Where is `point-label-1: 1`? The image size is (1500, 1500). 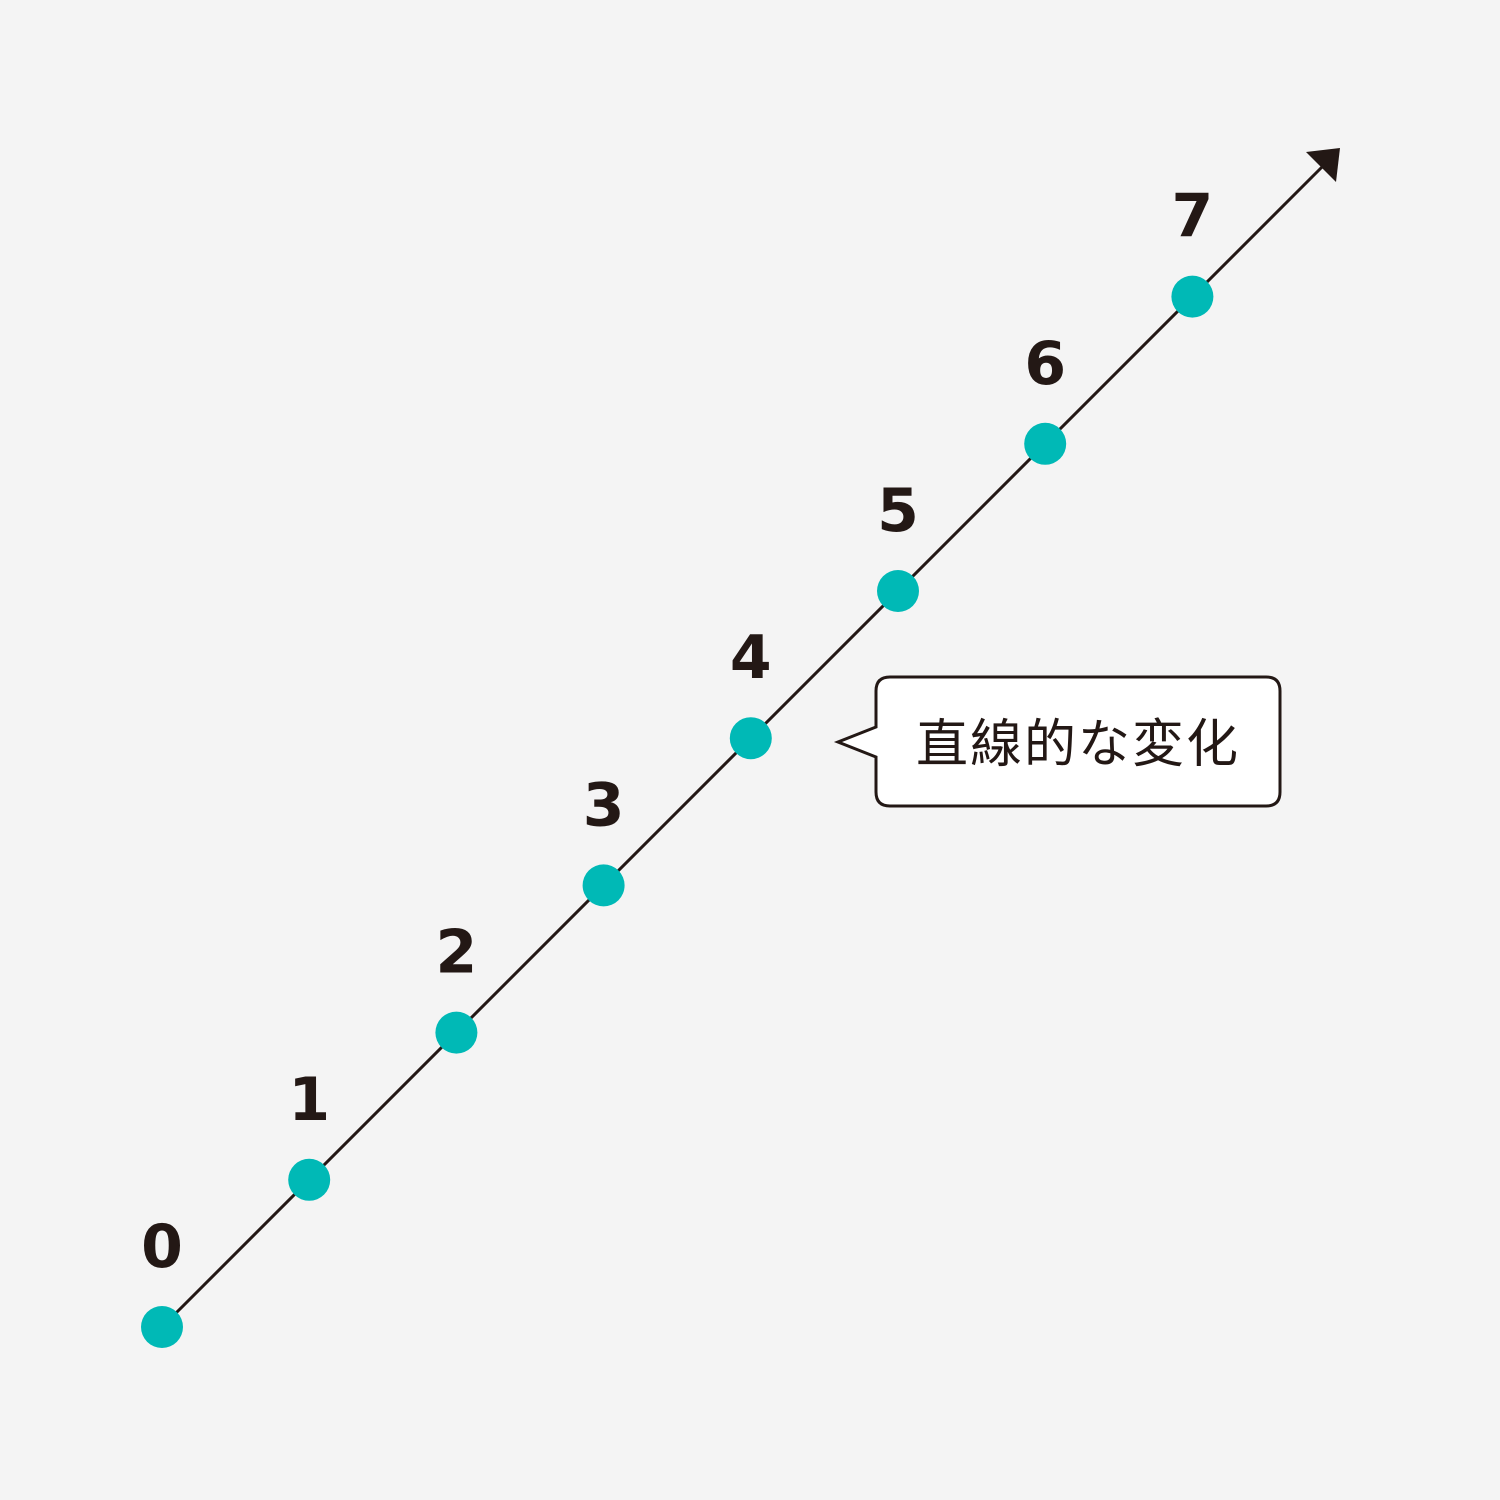
point-label-1: 1 is located at coordinates (309, 1100).